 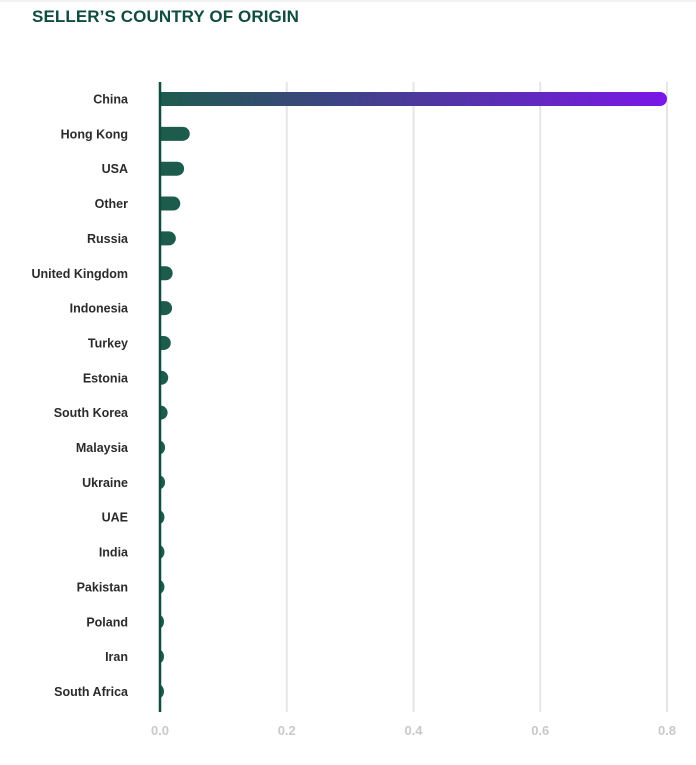 I want to click on x-tick-label: 0.6, so click(x=540, y=730).